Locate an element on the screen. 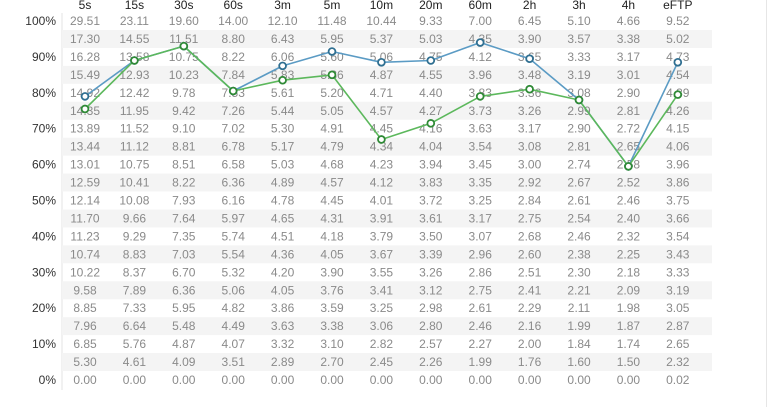 The height and width of the screenshot is (407, 774). table-cell: 4.06 is located at coordinates (678, 147).